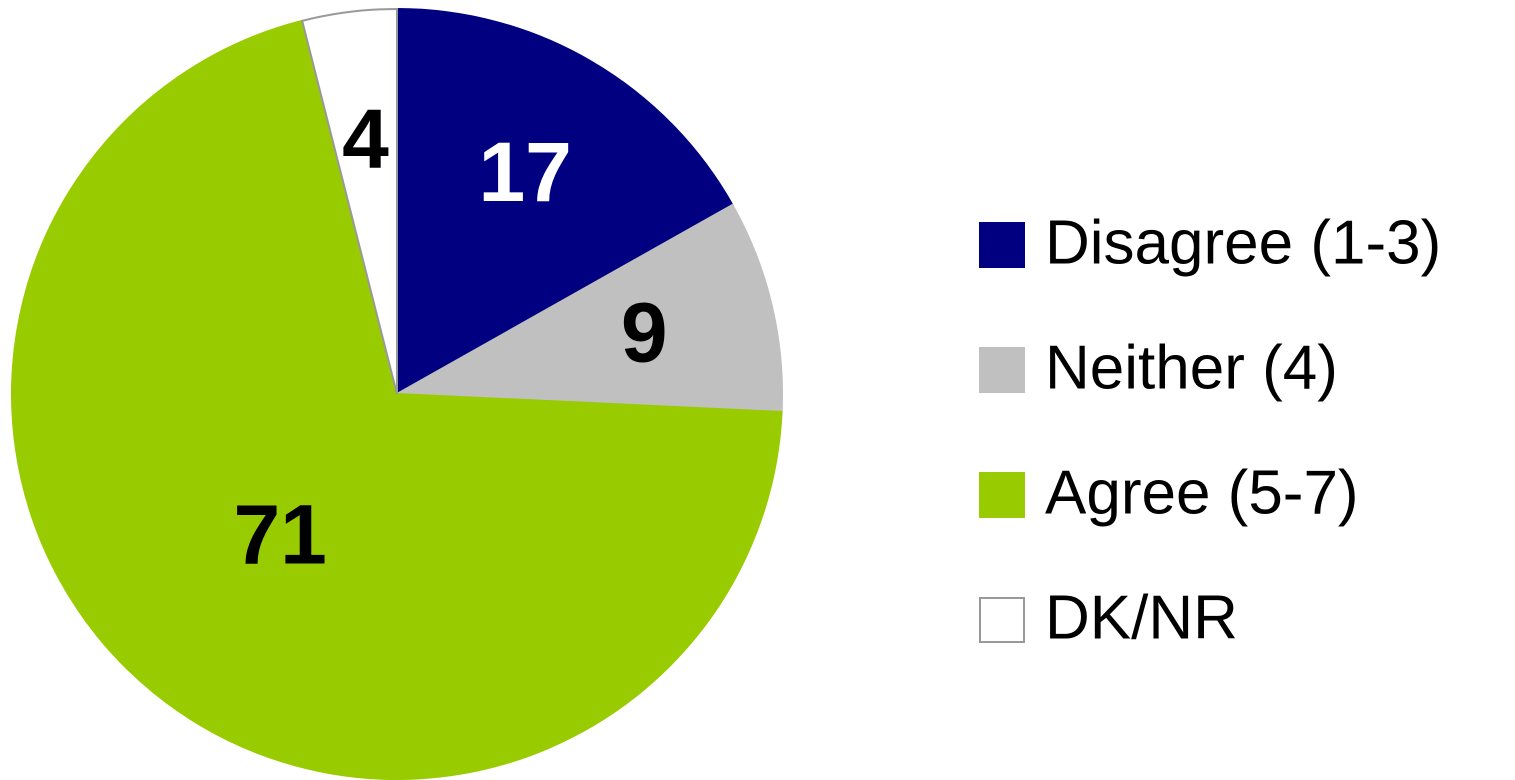  Describe the element at coordinates (1243, 242) in the screenshot. I see `legend-label: Disagree (1-3)` at that location.